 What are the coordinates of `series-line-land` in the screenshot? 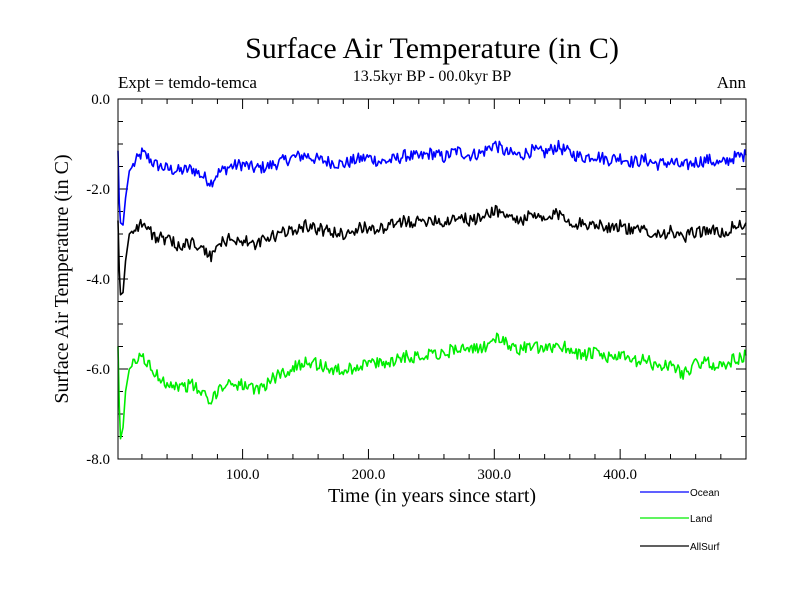 It's located at (432, 386).